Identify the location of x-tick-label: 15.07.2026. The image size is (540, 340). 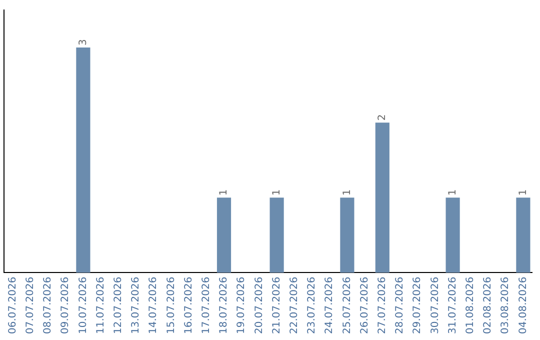
(171, 305).